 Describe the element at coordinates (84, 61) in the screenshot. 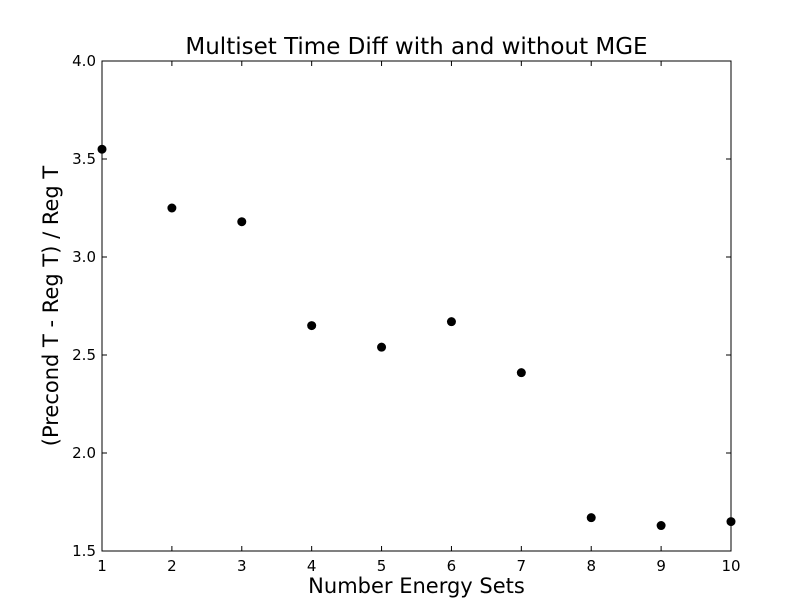

I see `y-tick-label: 4.0` at that location.